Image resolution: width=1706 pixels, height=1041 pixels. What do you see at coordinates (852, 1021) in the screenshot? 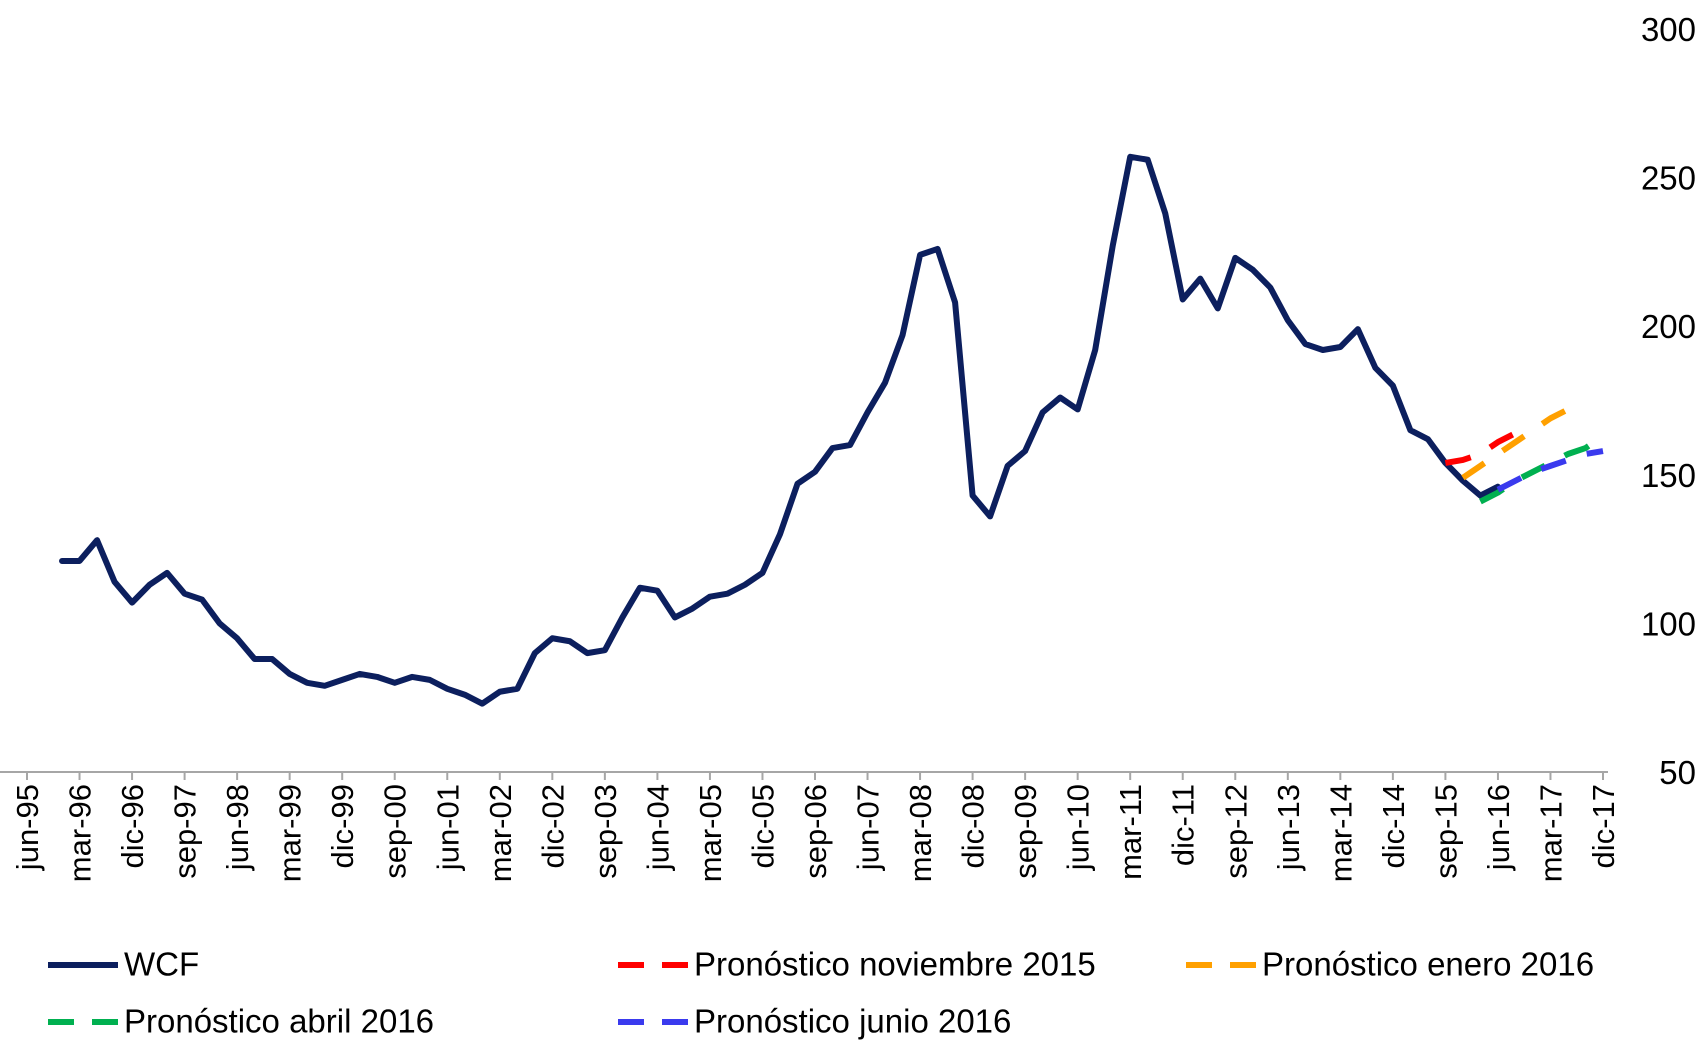
I see `legend-label: Pronóstico junio 2016` at bounding box center [852, 1021].